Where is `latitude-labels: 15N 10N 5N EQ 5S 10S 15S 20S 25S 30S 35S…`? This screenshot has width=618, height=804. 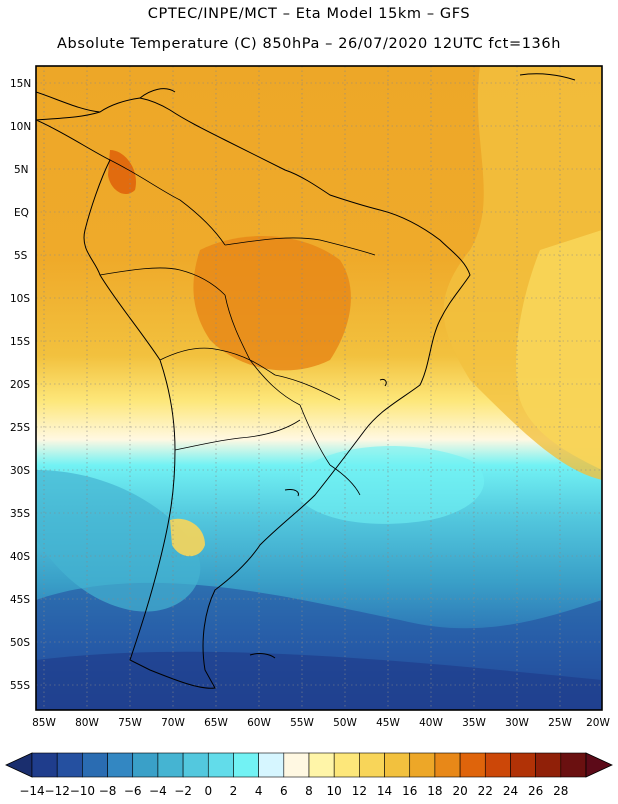
latitude-labels: 15N 10N 5N EQ 5S 10S 15S 20S 25S 30S 35S… is located at coordinates (20, 385).